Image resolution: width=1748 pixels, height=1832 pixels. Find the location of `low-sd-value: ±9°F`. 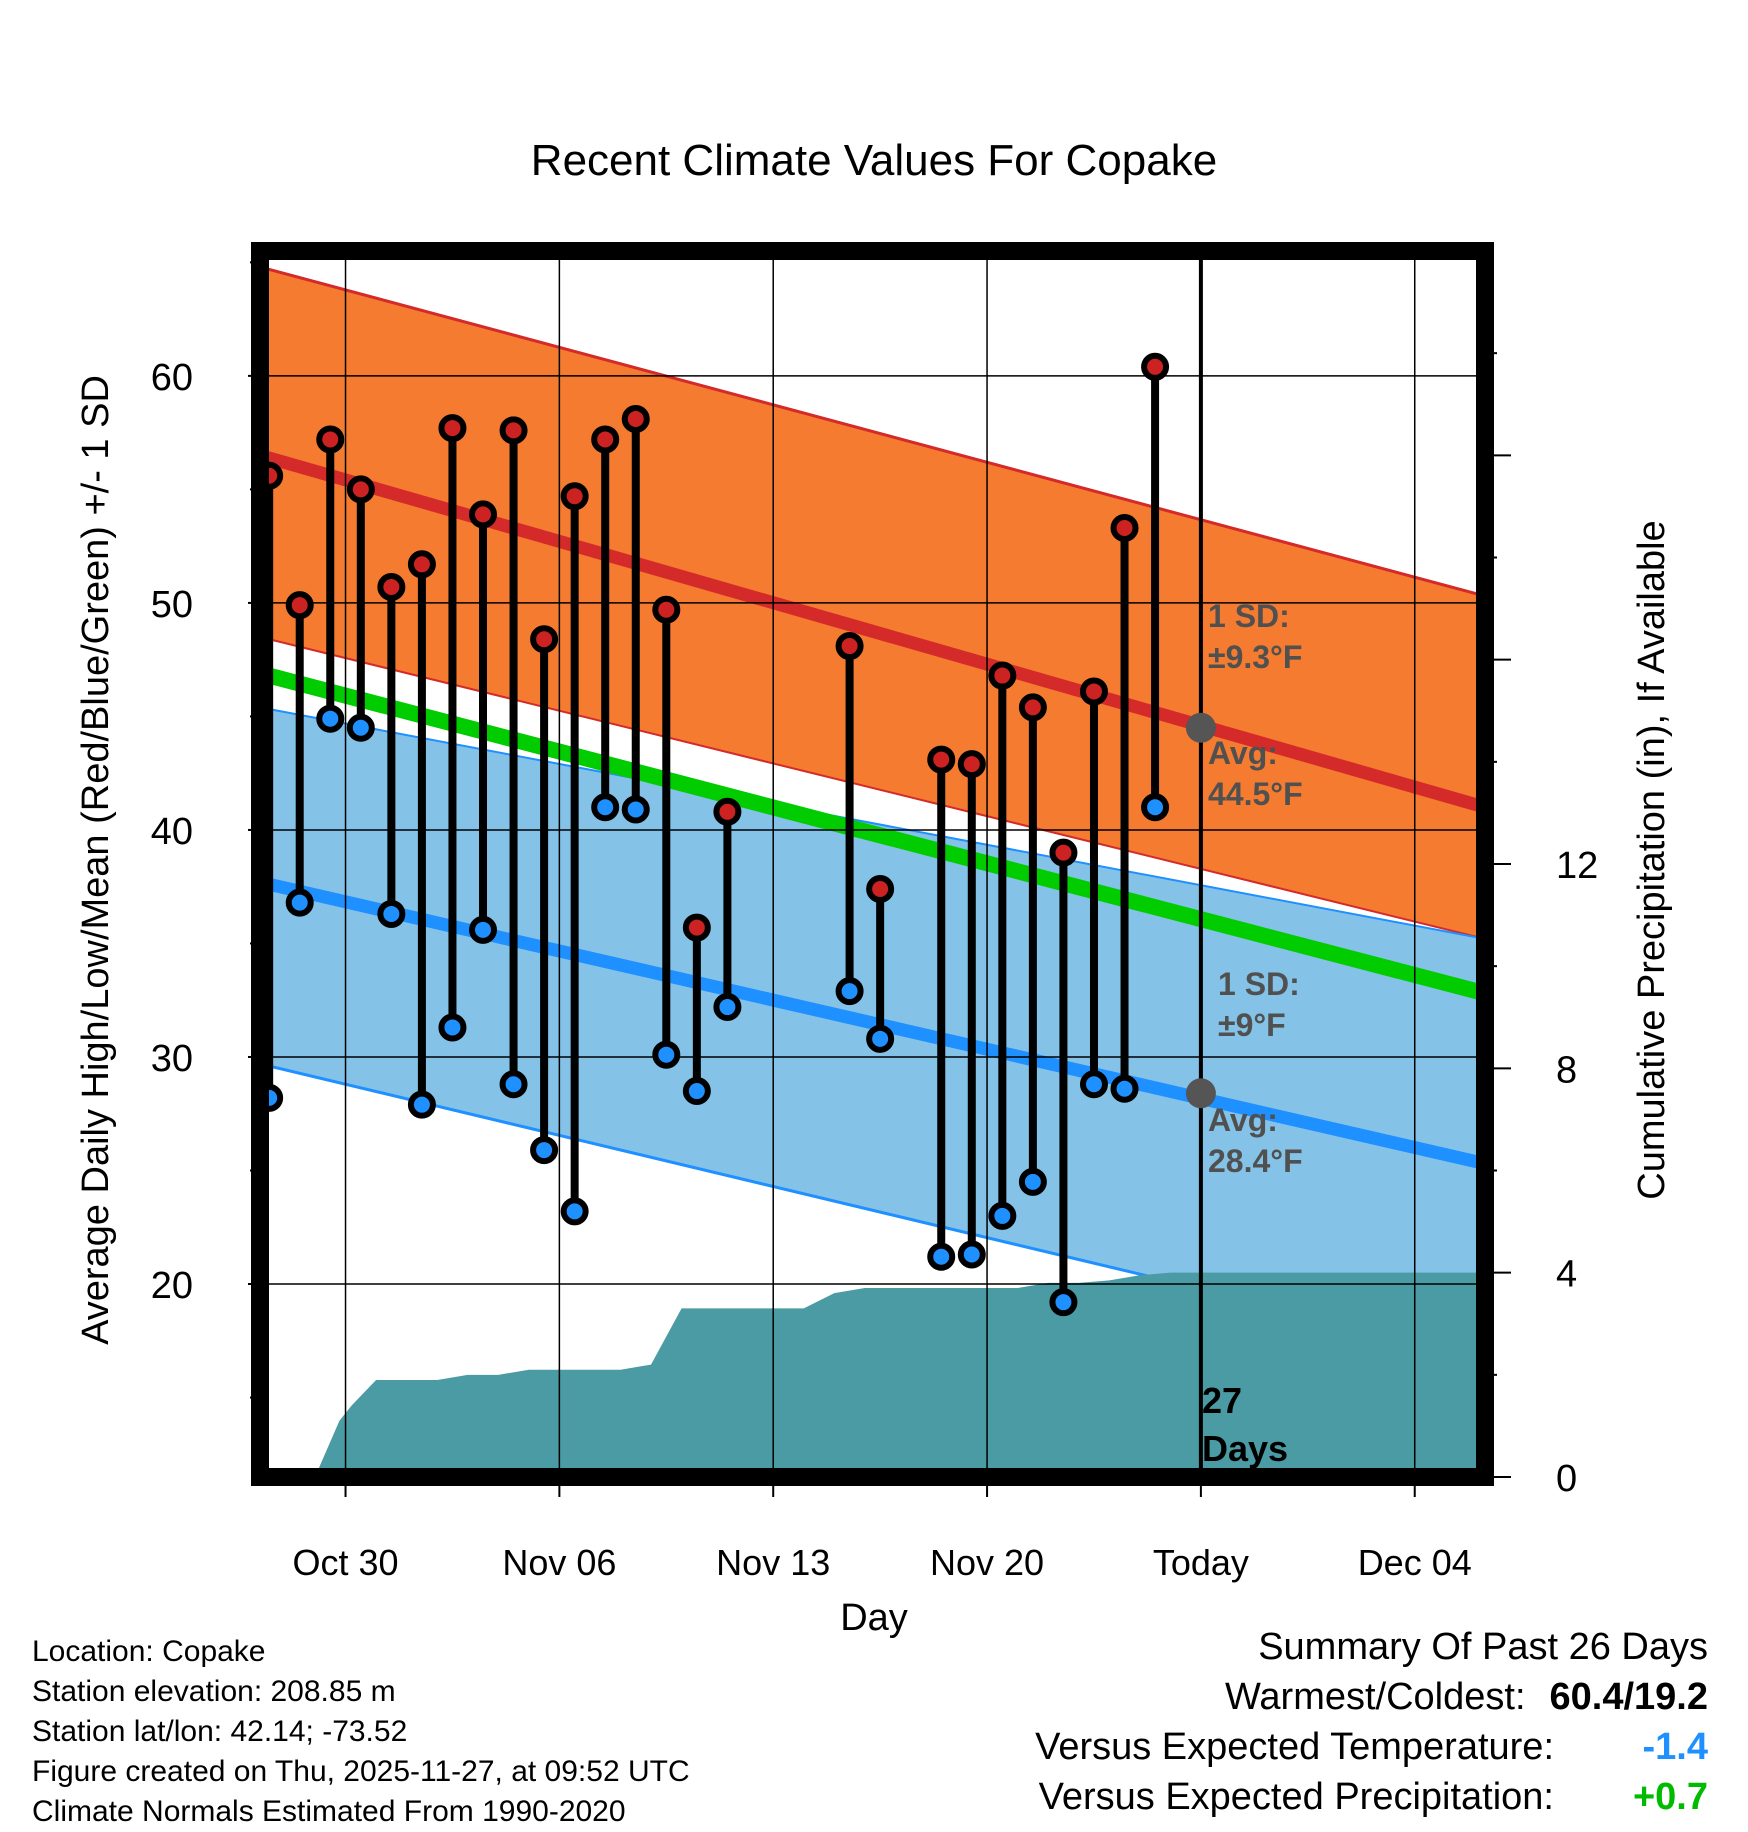

low-sd-value: ±9°F is located at coordinates (1252, 1025).